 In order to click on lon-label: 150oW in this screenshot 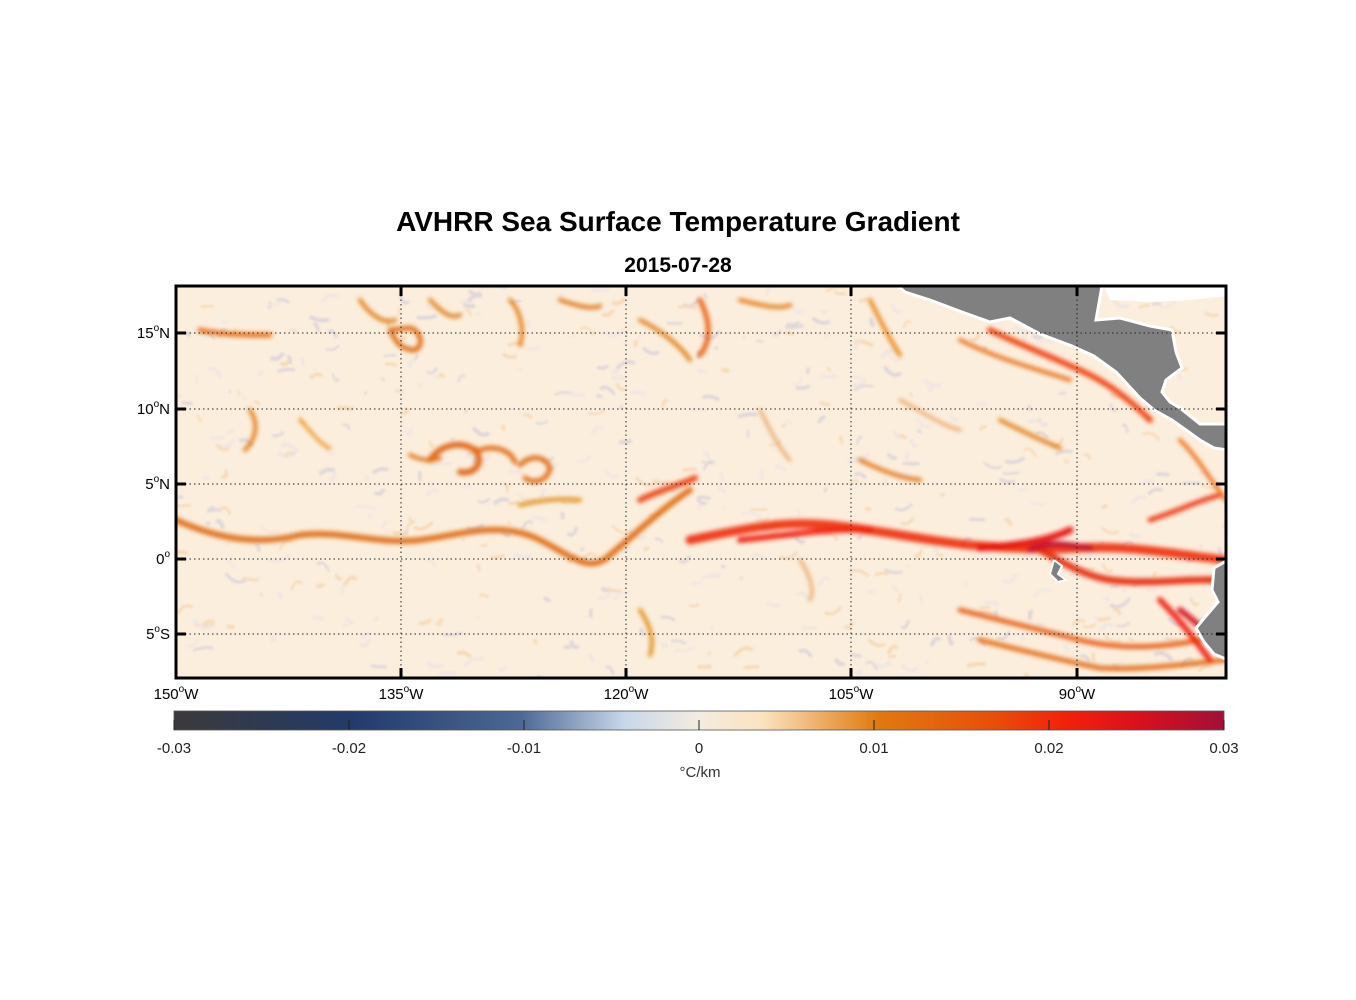, I will do `click(176, 693)`.